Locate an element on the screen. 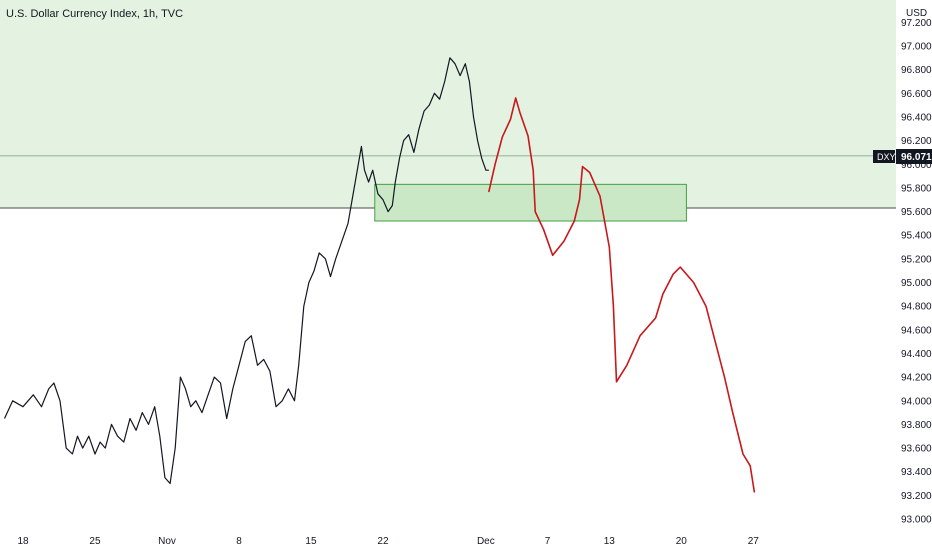 The image size is (932, 550). y-tick-label: 95.600 is located at coordinates (916, 212).